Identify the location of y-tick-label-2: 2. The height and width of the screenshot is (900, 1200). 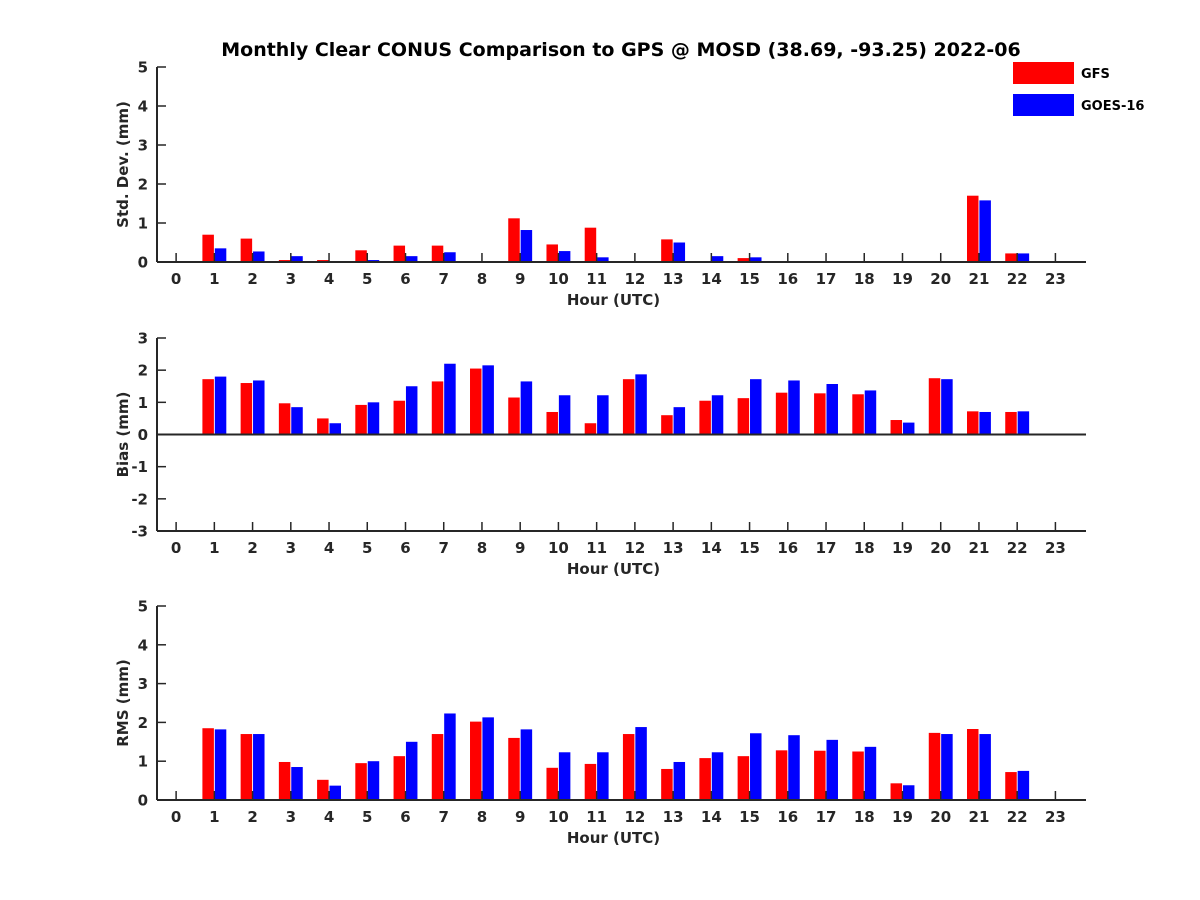
(143, 185).